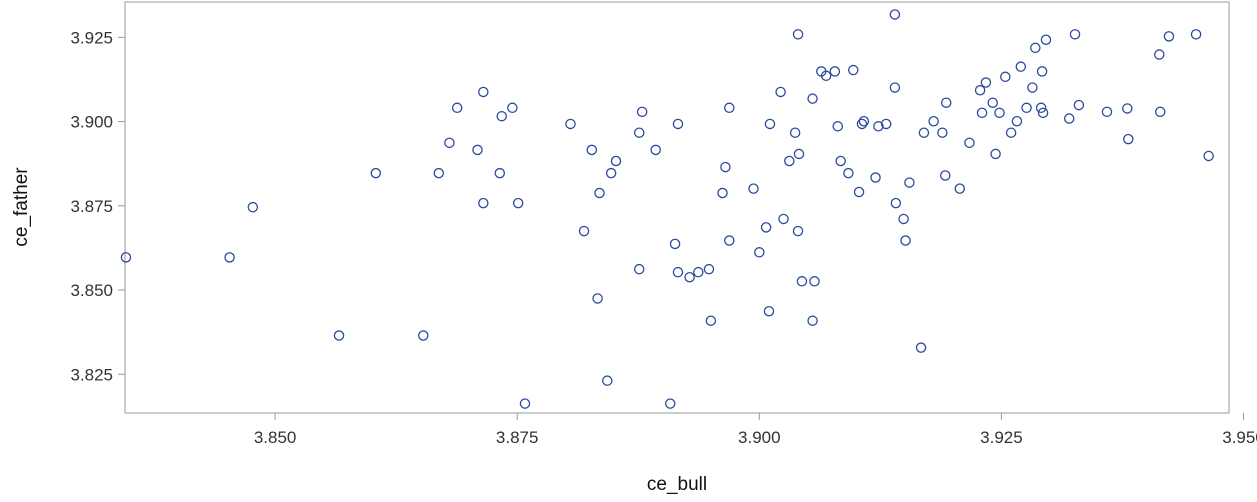 This screenshot has width=1257, height=502. What do you see at coordinates (275, 437) in the screenshot?
I see `x-tick-label: 3.850` at bounding box center [275, 437].